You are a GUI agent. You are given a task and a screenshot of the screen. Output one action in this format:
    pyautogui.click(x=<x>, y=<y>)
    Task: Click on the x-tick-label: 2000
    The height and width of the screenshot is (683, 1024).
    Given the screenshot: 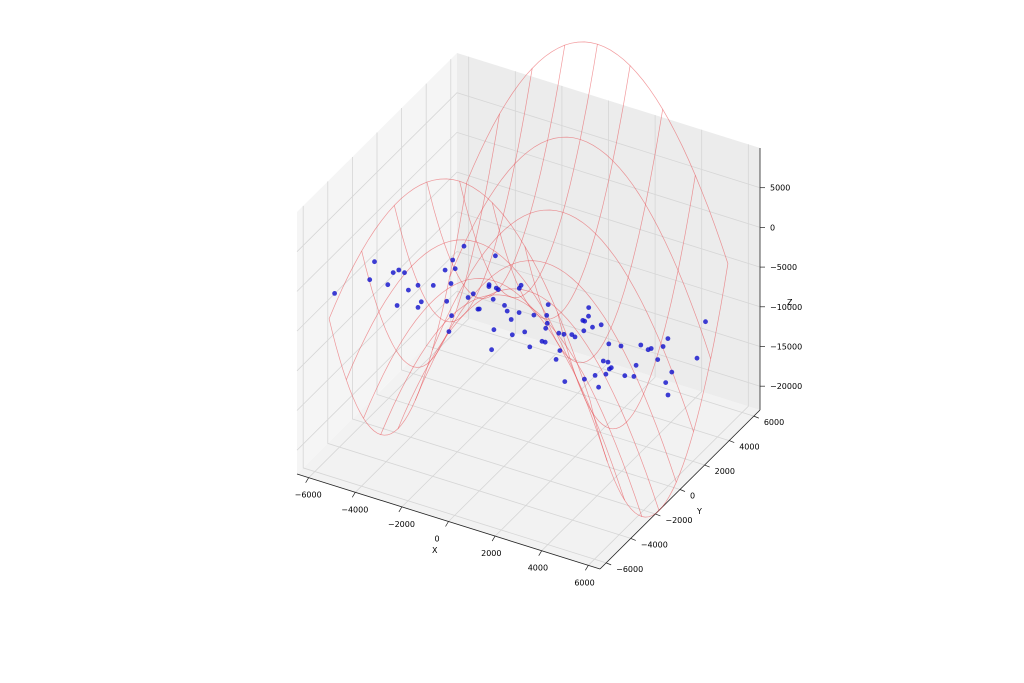 What is the action you would take?
    pyautogui.click(x=491, y=553)
    